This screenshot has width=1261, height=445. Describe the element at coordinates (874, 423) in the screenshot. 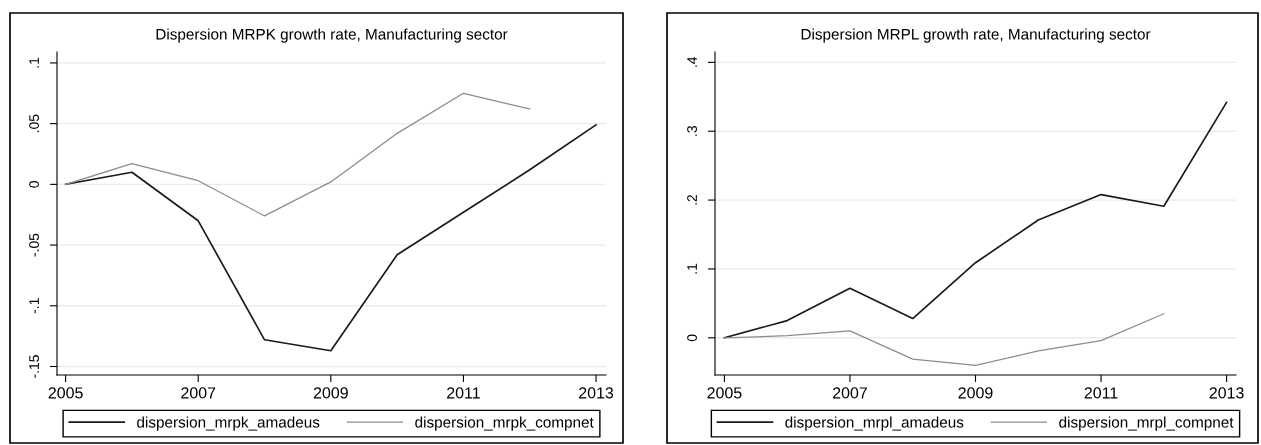

I see `legend-label: dispersion_mrpl_amadeus` at that location.